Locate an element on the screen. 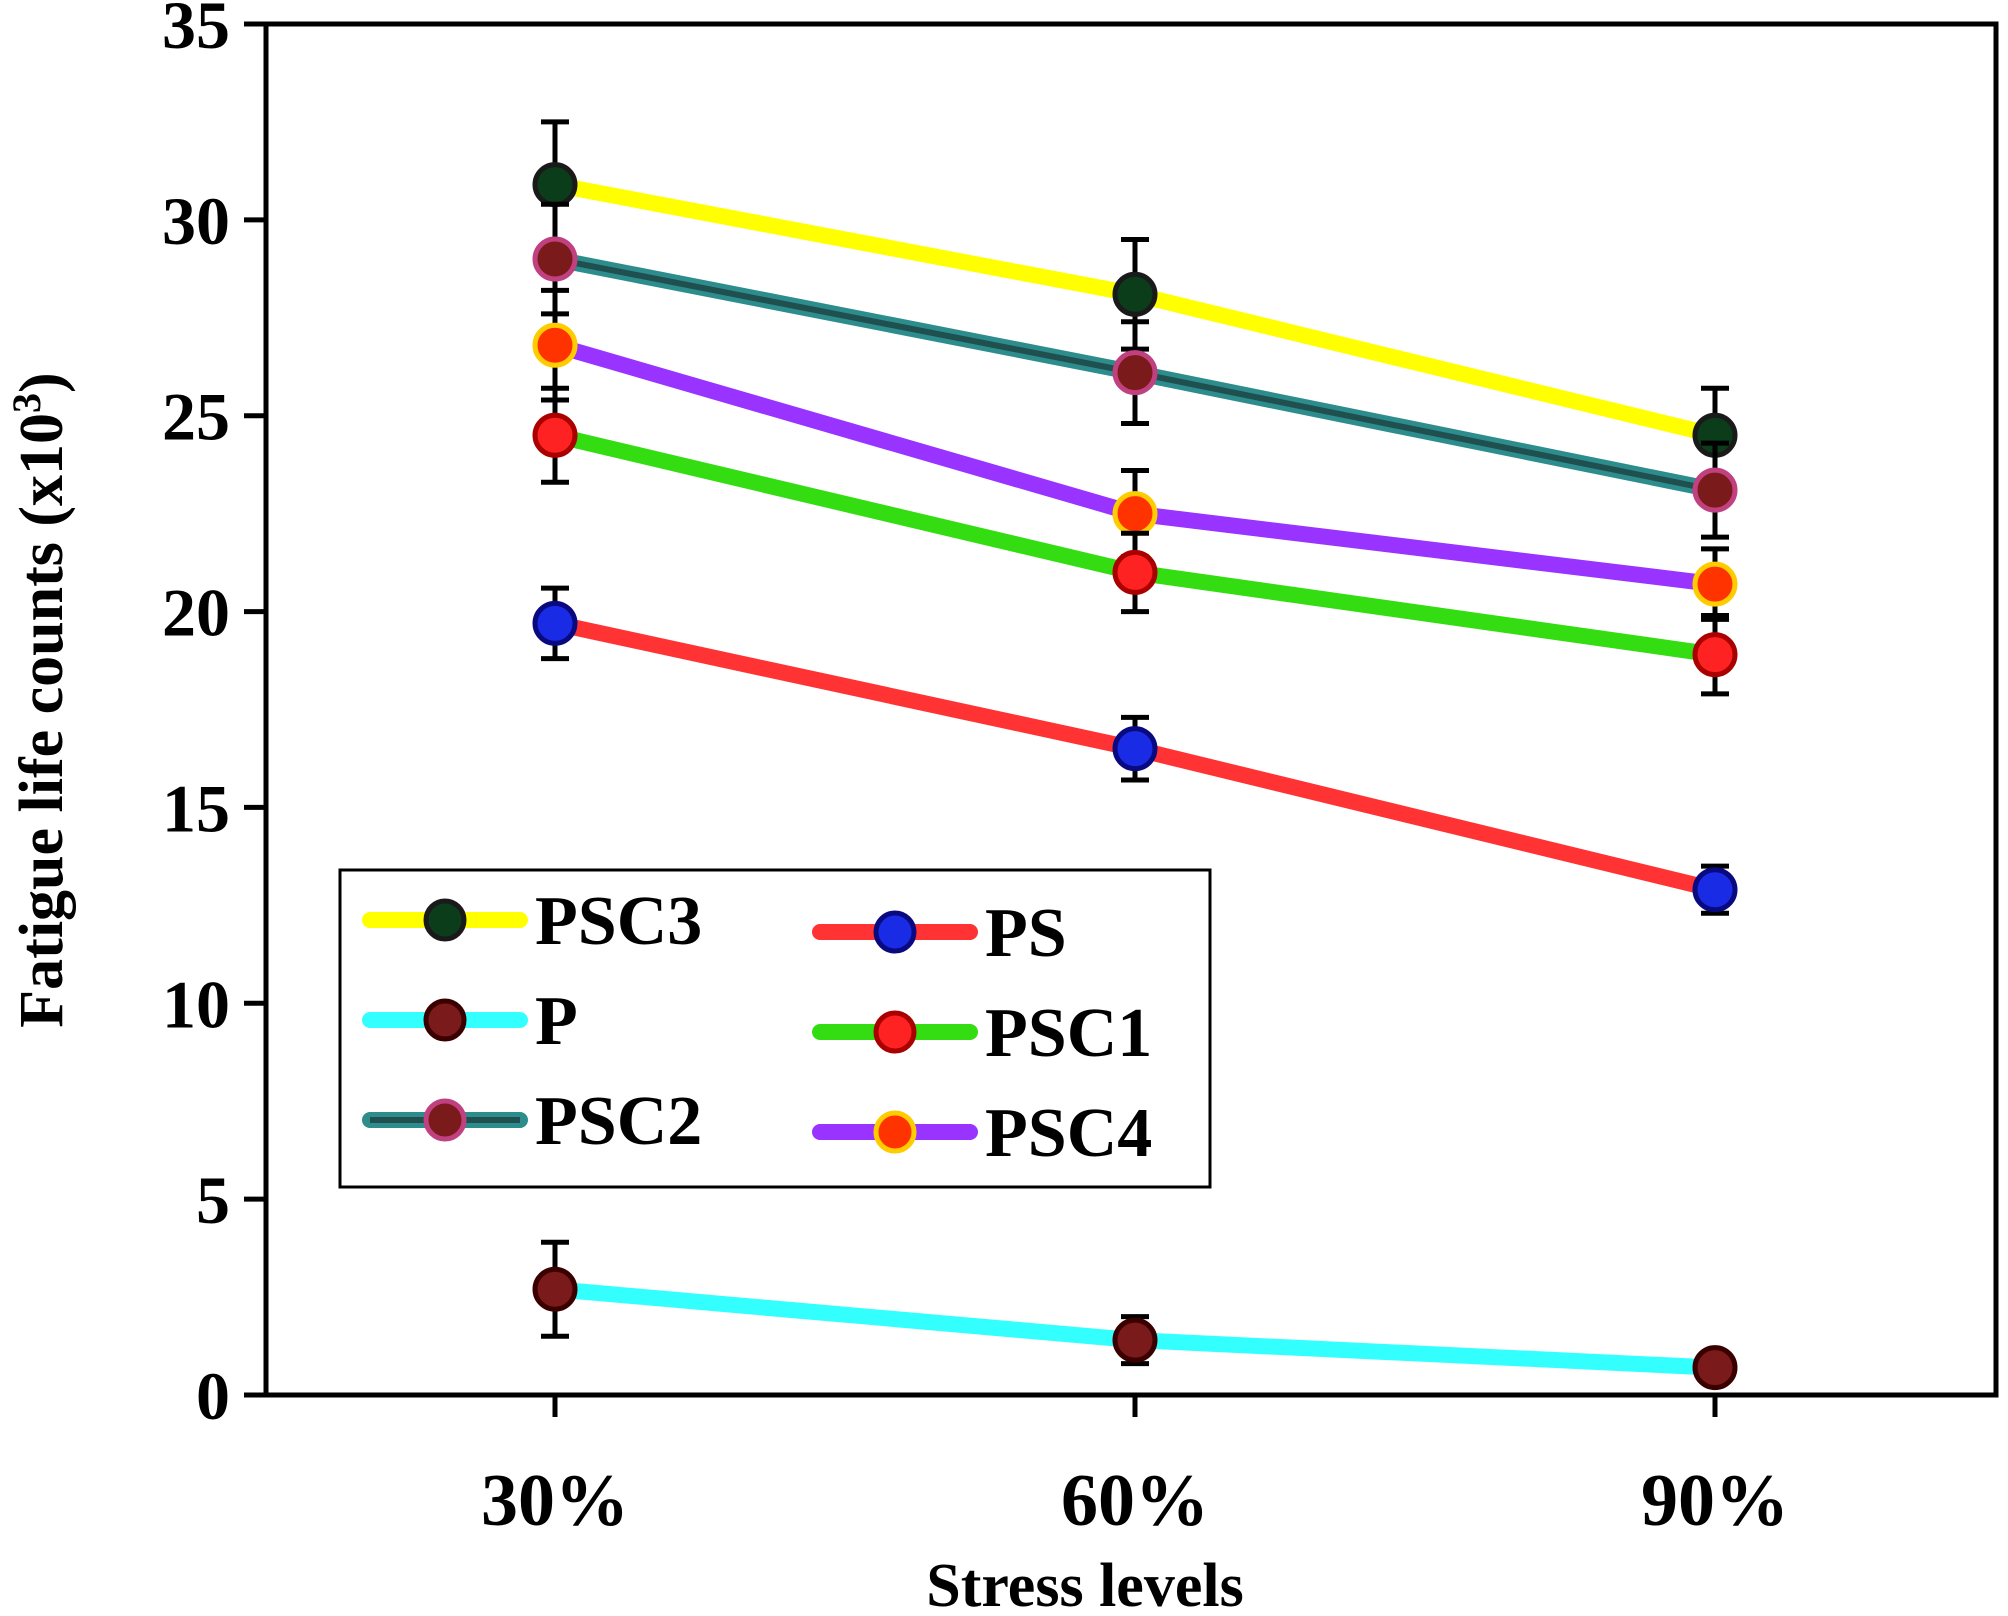 The image size is (2008, 1616). y-axis-label-superscript: 3 is located at coordinates (26, 403).